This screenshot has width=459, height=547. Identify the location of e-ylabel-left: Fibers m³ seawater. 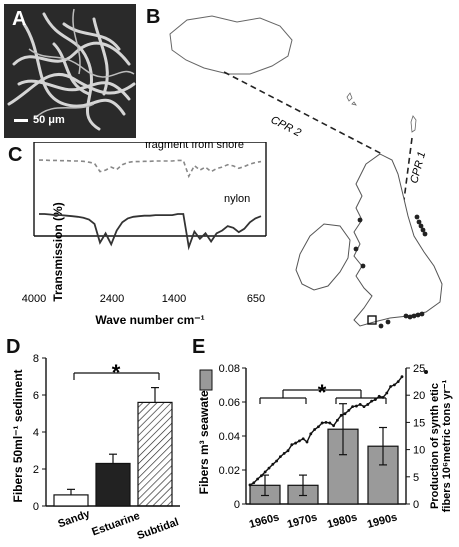
(204, 439).